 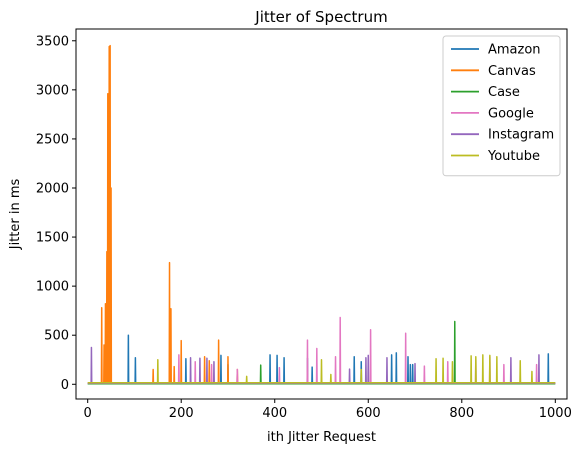 What do you see at coordinates (52, 41) in the screenshot?
I see `y-tick-label: 3500` at bounding box center [52, 41].